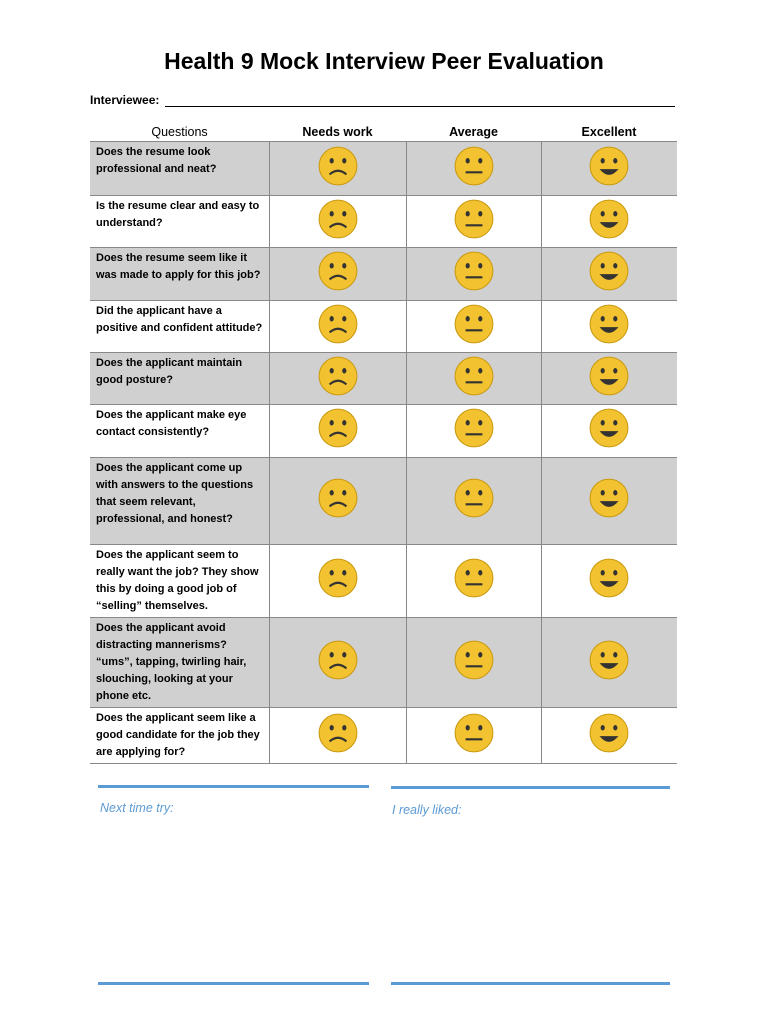  I want to click on column-header: Average, so click(473, 132).